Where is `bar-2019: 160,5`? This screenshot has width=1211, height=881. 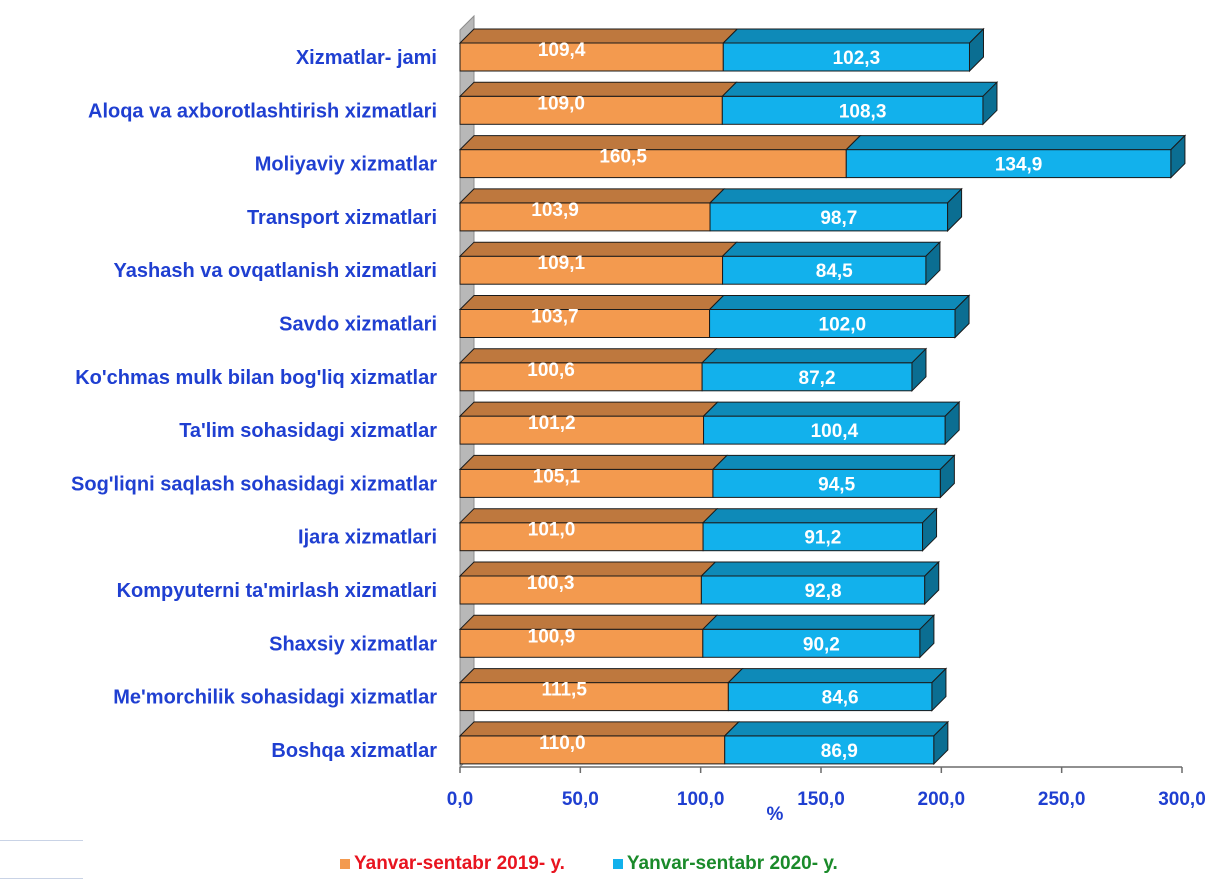 bar-2019: 160,5 is located at coordinates (660, 157).